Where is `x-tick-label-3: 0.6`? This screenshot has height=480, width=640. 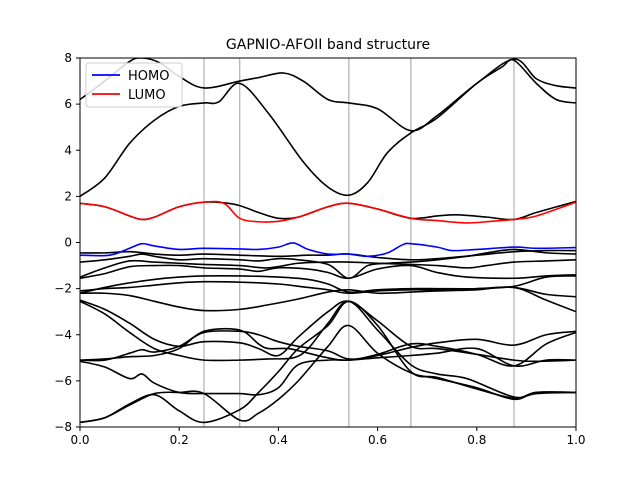 x-tick-label-3: 0.6 is located at coordinates (377, 440).